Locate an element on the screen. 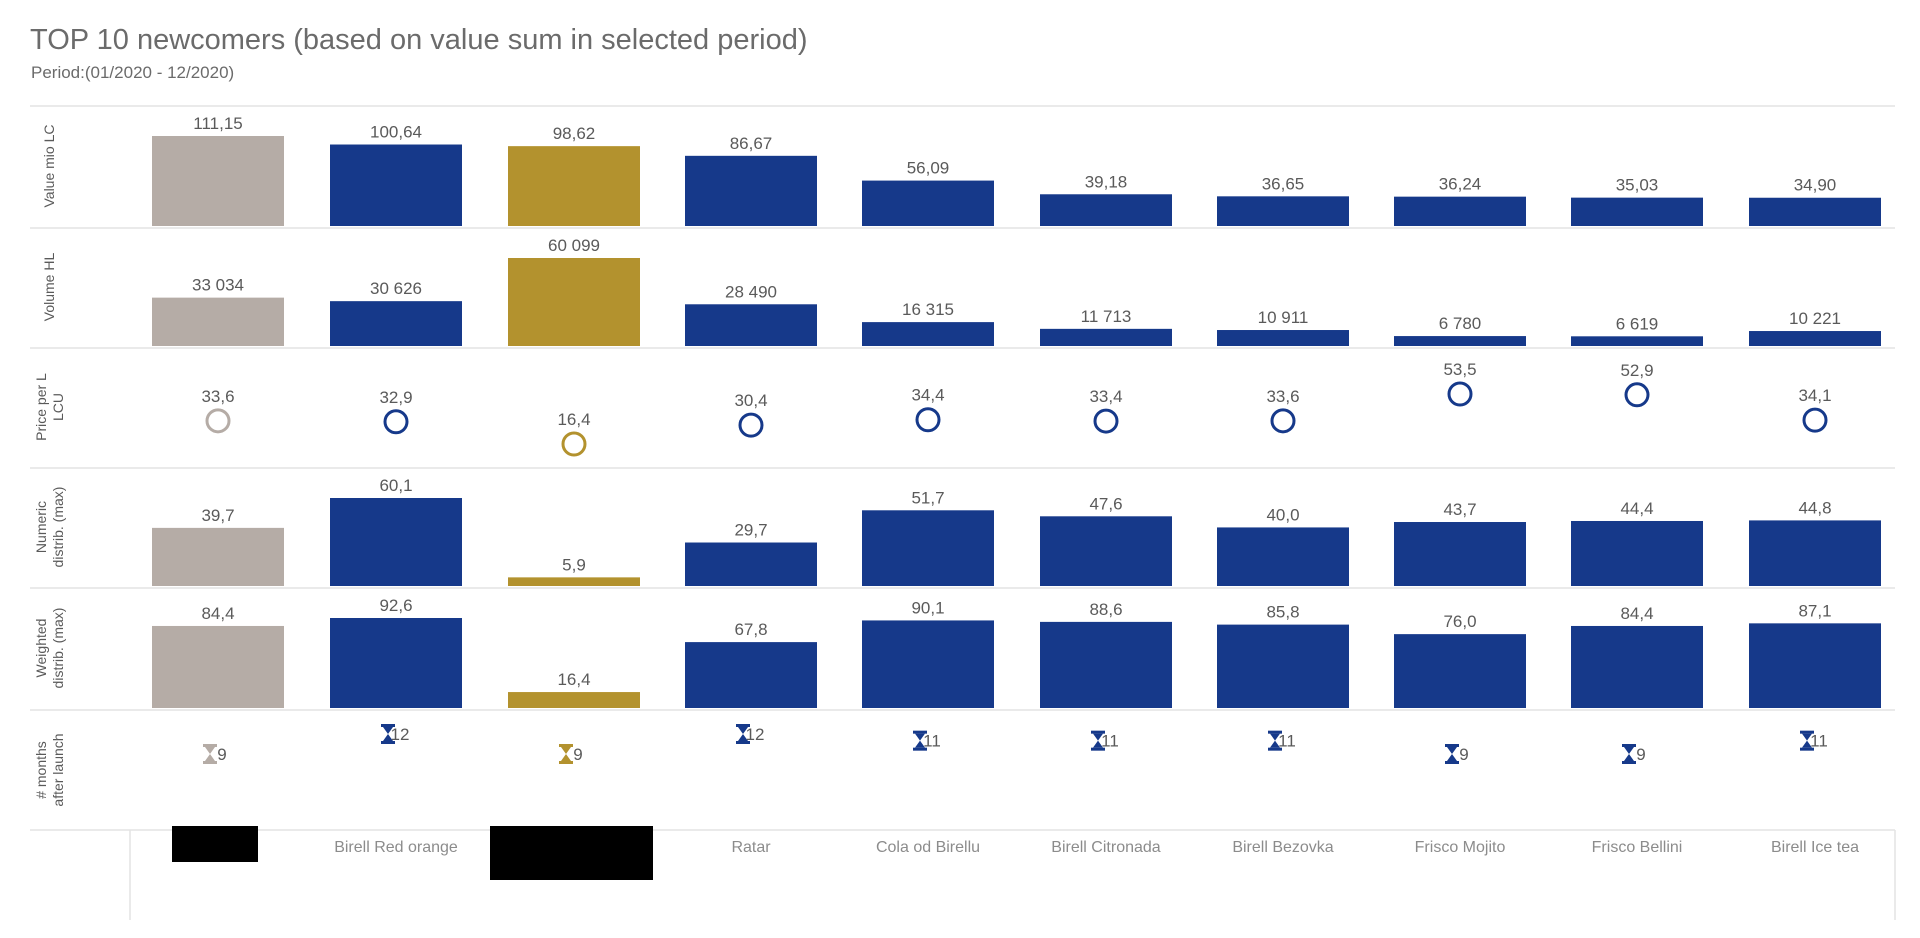 This screenshot has width=1920, height=938. data-label-volume-hl-birell-bezovka: 10 911 is located at coordinates (1283, 317).